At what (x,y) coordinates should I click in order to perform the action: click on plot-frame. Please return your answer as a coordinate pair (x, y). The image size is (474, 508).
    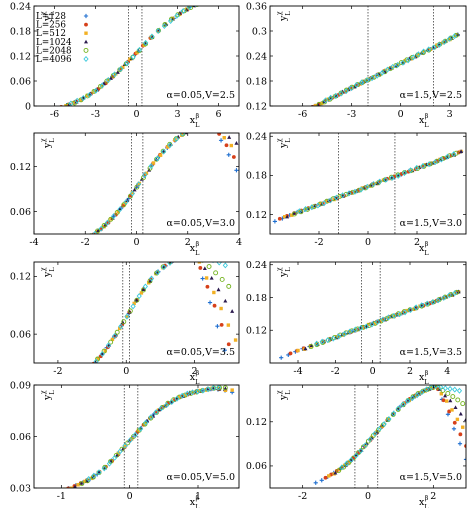
    Looking at the image, I should click on (136, 312).